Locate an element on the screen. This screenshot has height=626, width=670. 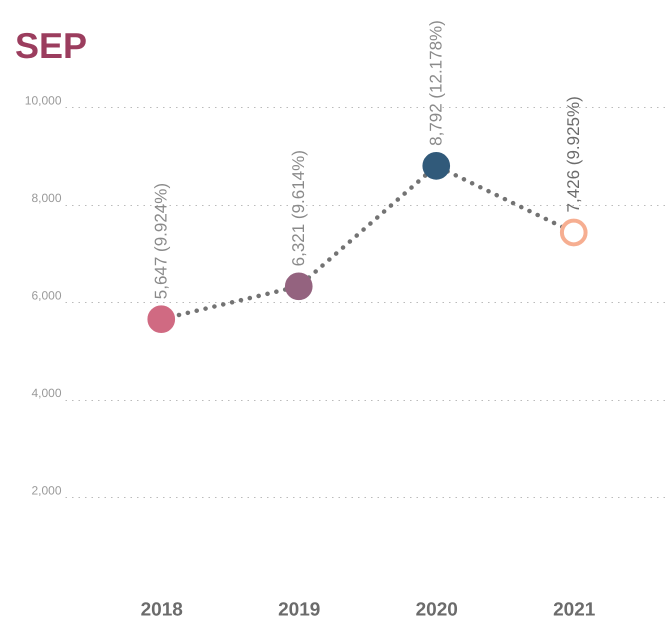
y-tick-label: 4,000 is located at coordinates (46, 393).